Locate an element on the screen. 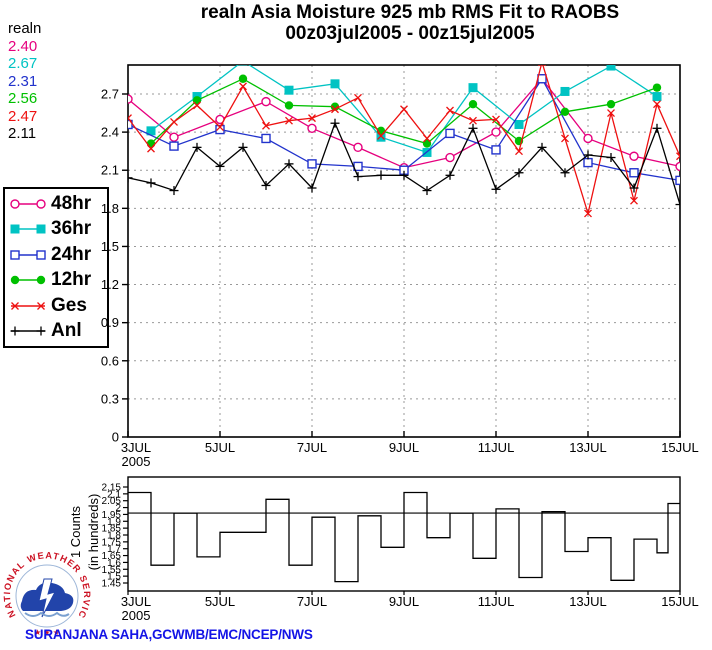  counts-y-tick-label: 1.65 is located at coordinates (112, 556).